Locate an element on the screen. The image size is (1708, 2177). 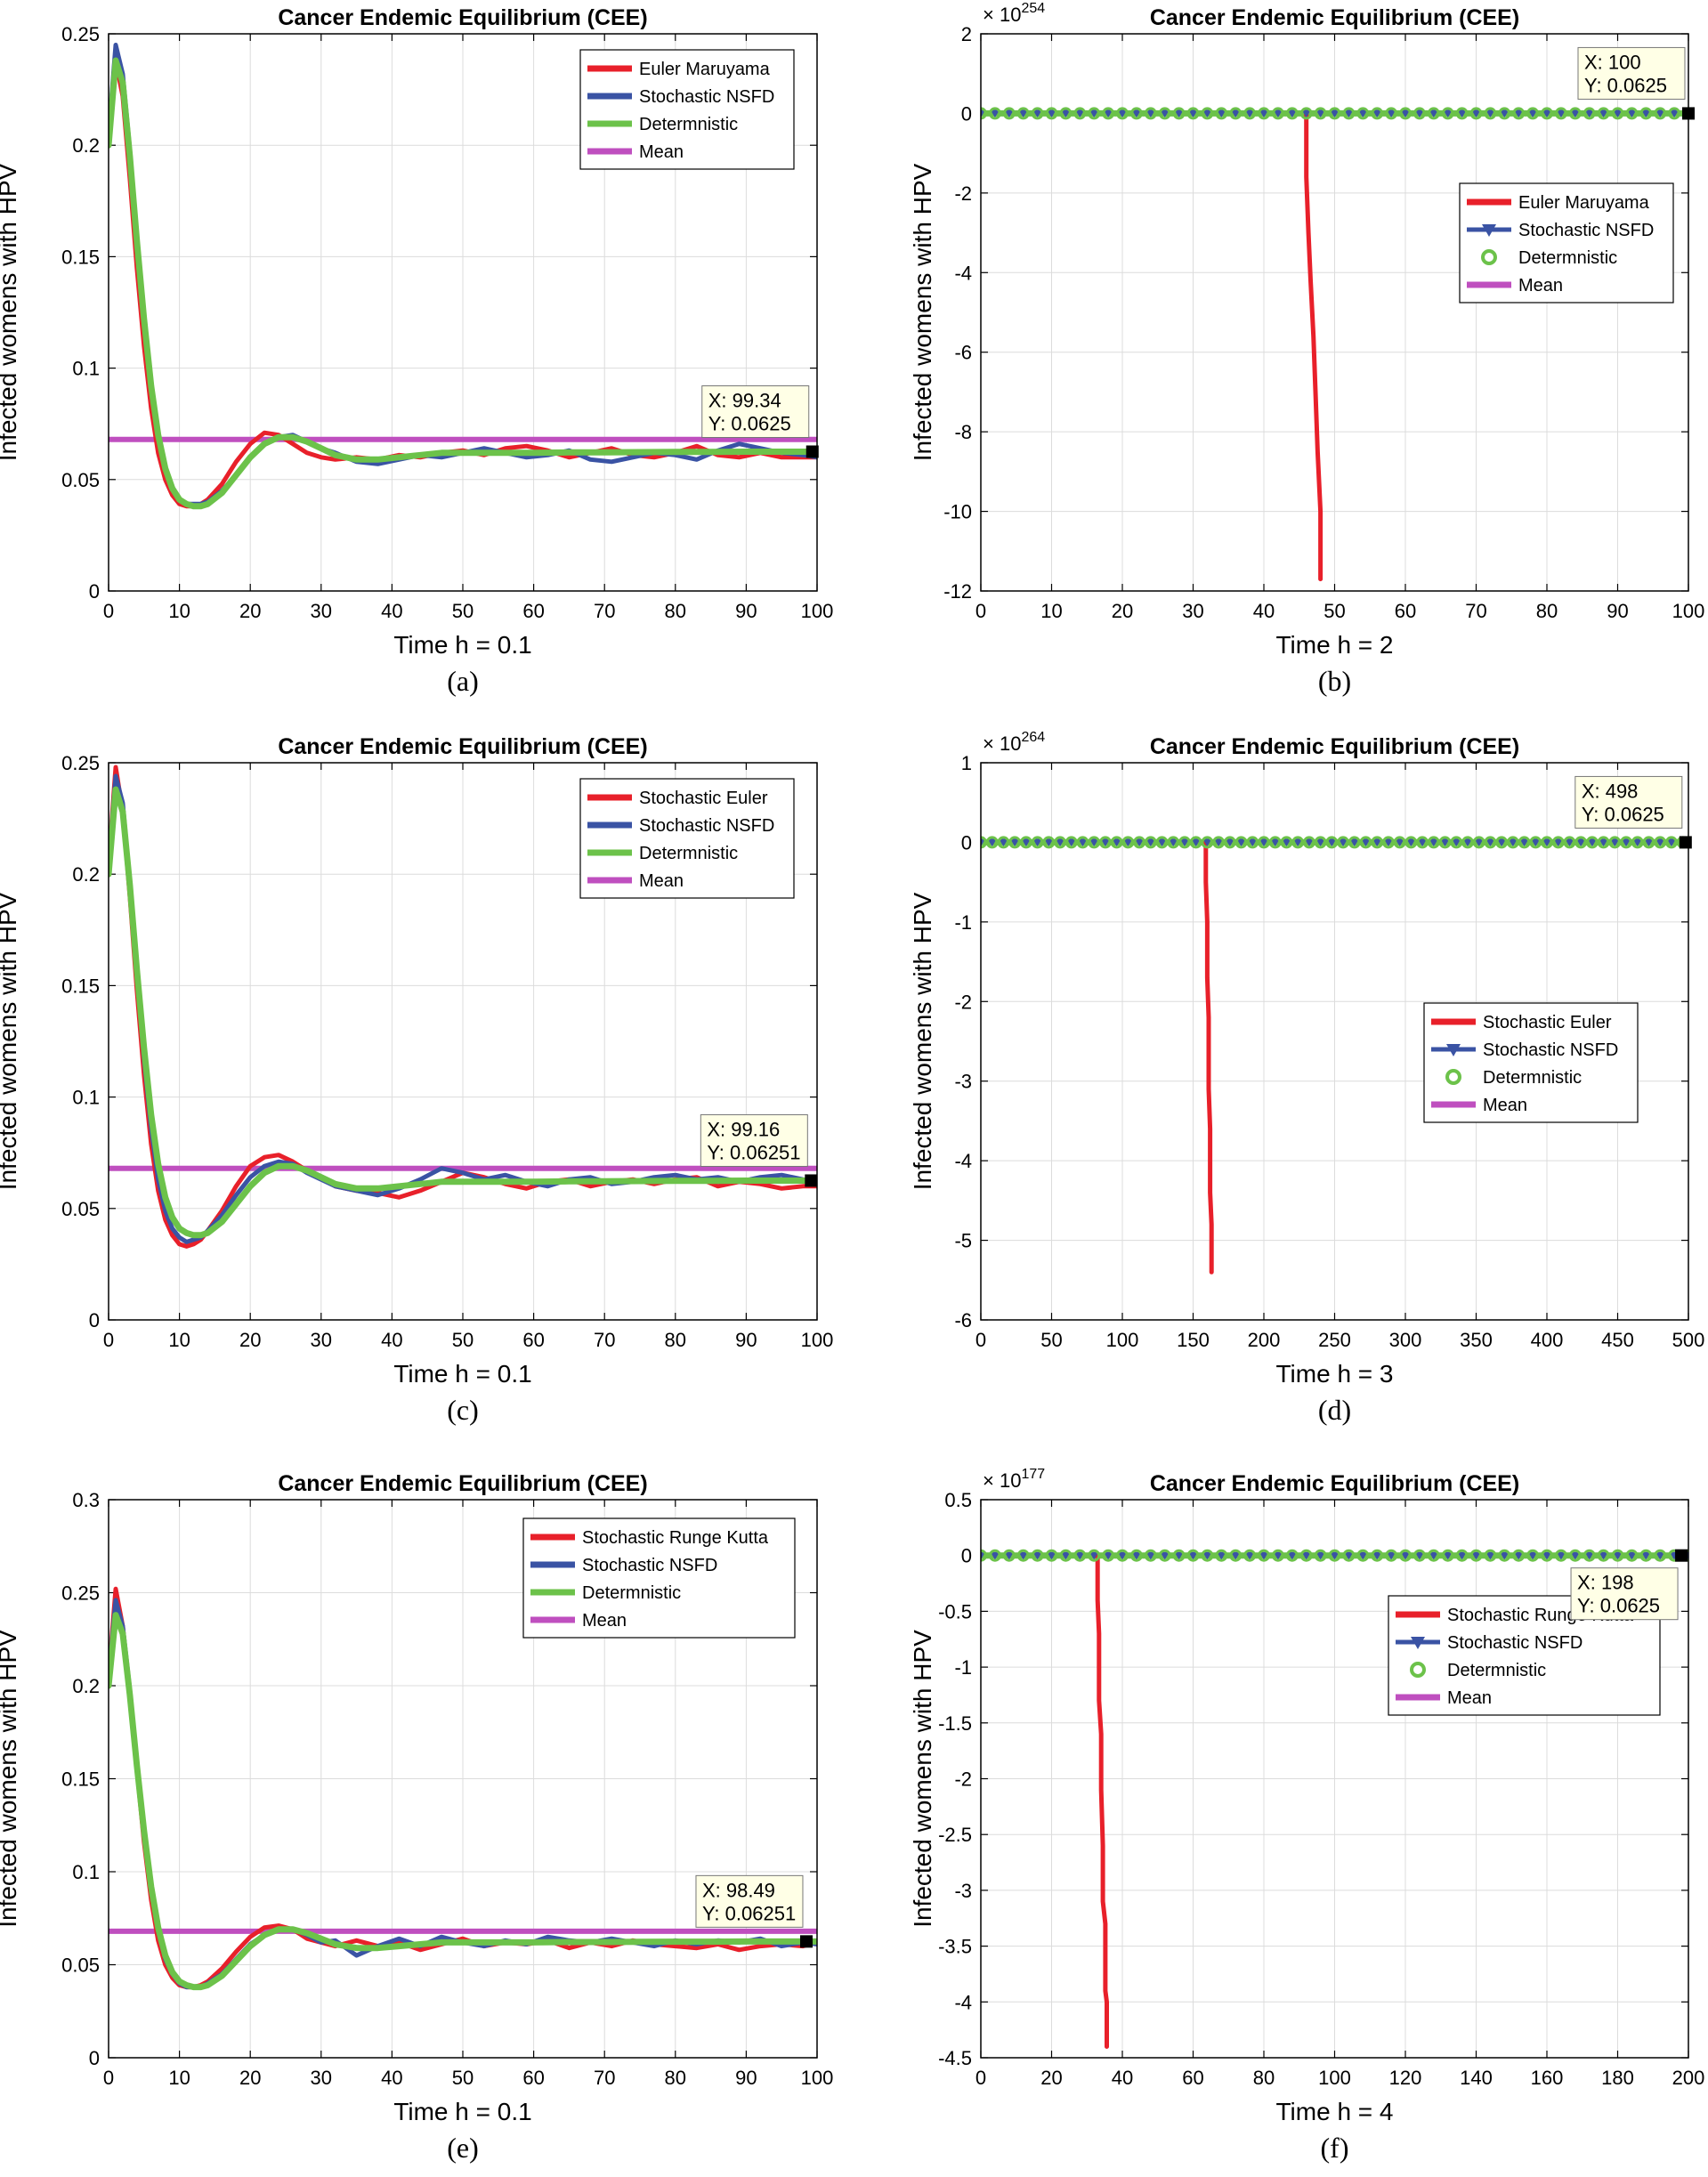
datatip-y: Y: 0.0625 is located at coordinates (1619, 1606).